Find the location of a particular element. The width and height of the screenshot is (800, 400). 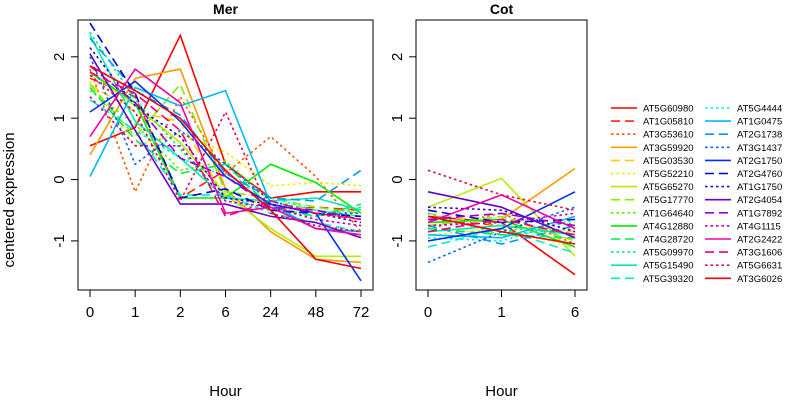

legend-label: AT5G4444 is located at coordinates (759, 109).